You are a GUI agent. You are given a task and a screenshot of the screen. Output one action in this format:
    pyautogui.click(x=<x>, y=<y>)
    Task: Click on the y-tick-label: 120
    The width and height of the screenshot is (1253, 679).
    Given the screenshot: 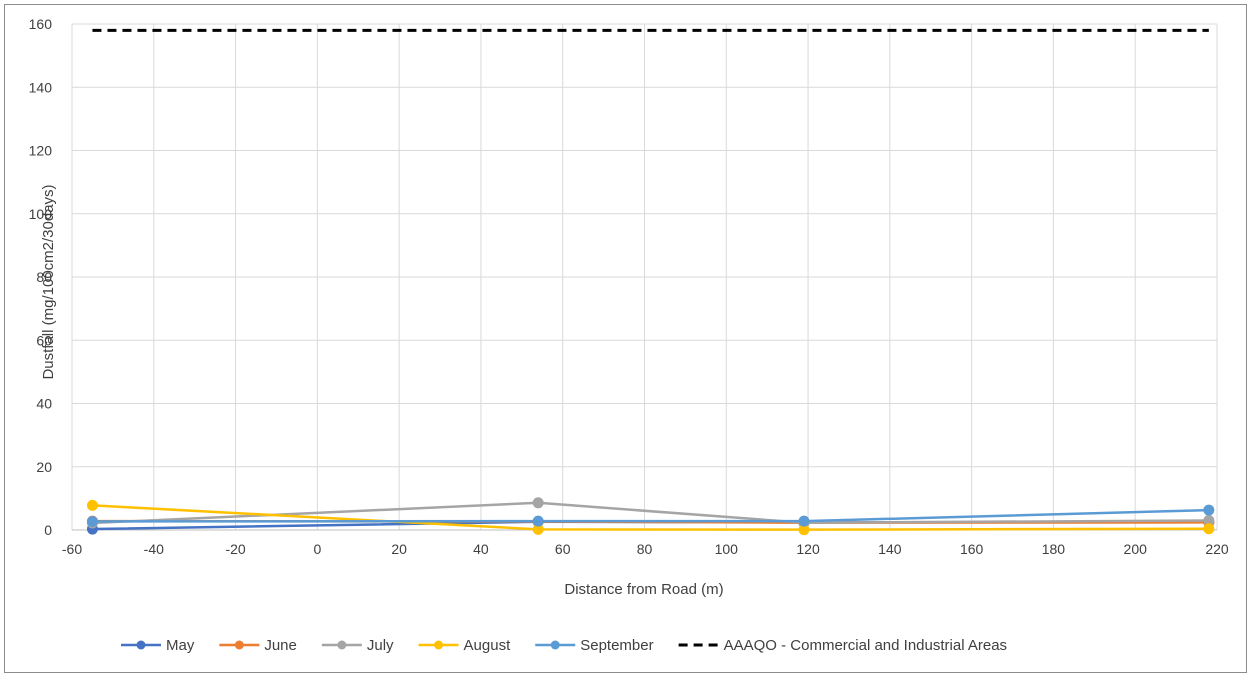 What is the action you would take?
    pyautogui.click(x=41, y=151)
    